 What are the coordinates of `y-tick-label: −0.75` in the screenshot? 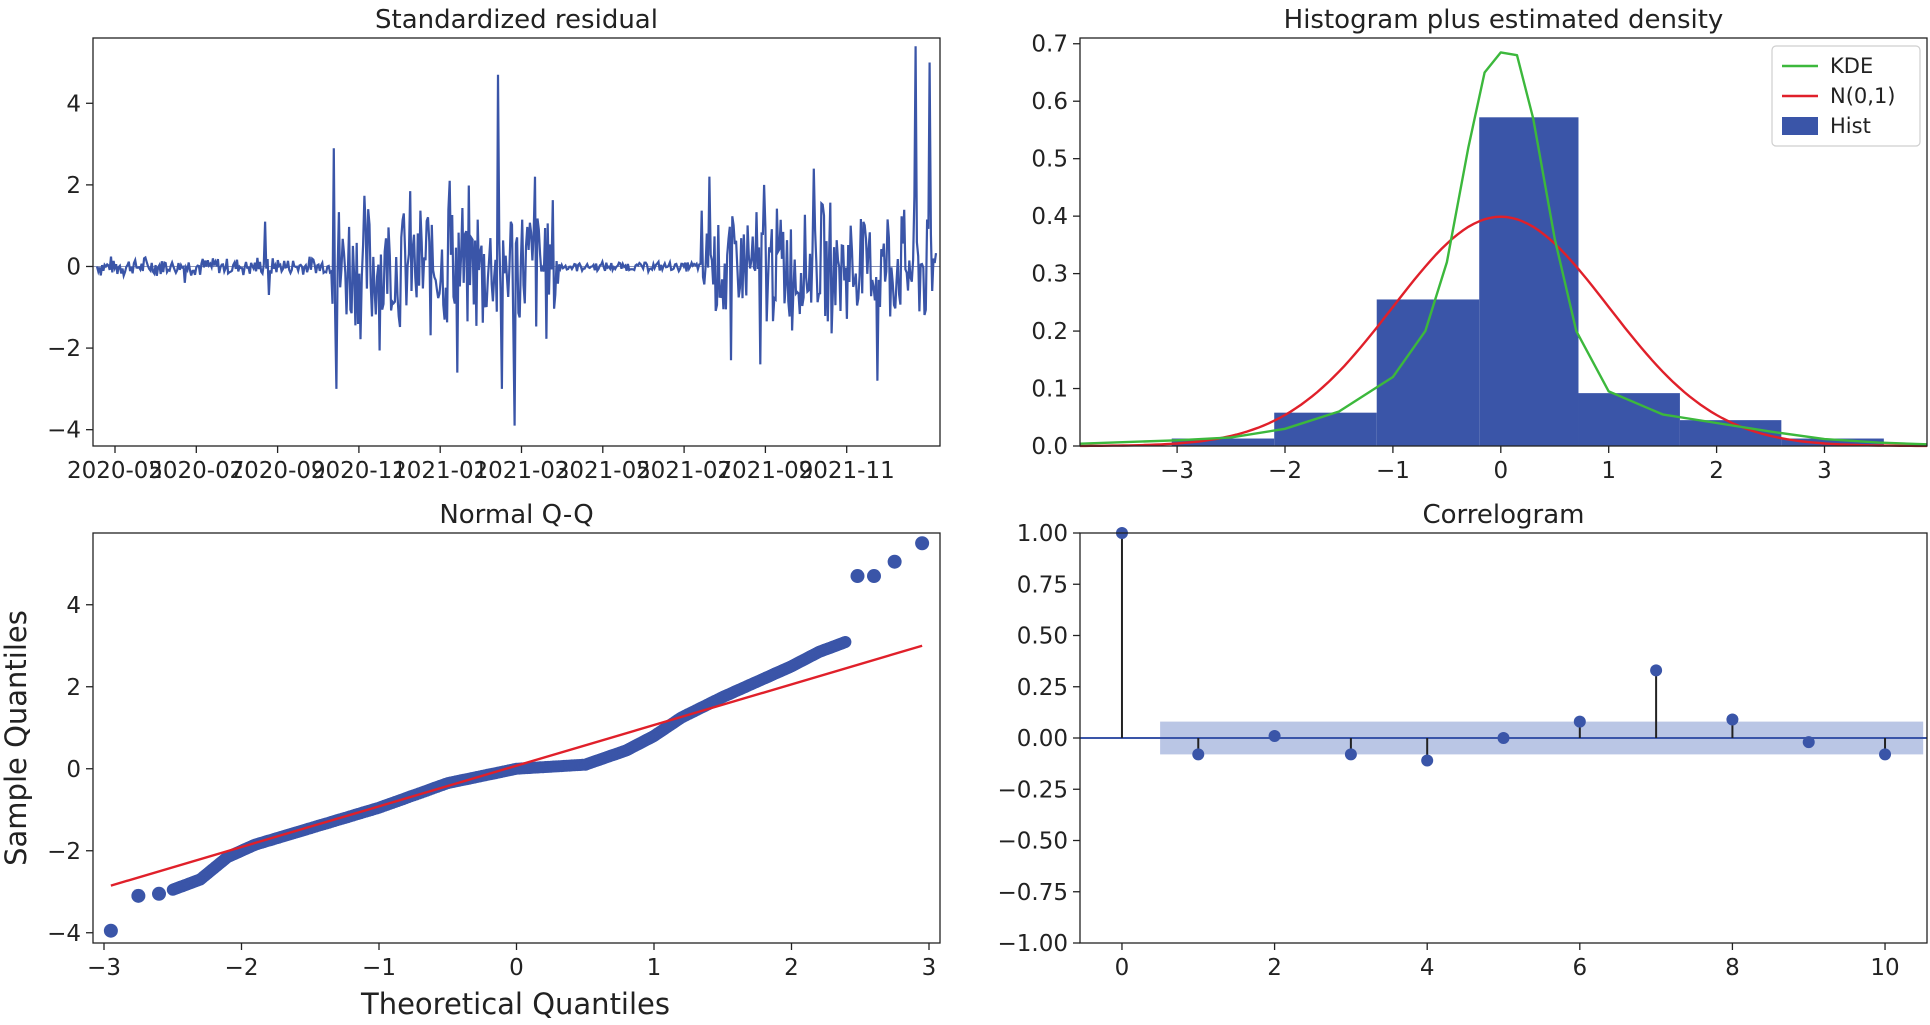 It's located at (1033, 893).